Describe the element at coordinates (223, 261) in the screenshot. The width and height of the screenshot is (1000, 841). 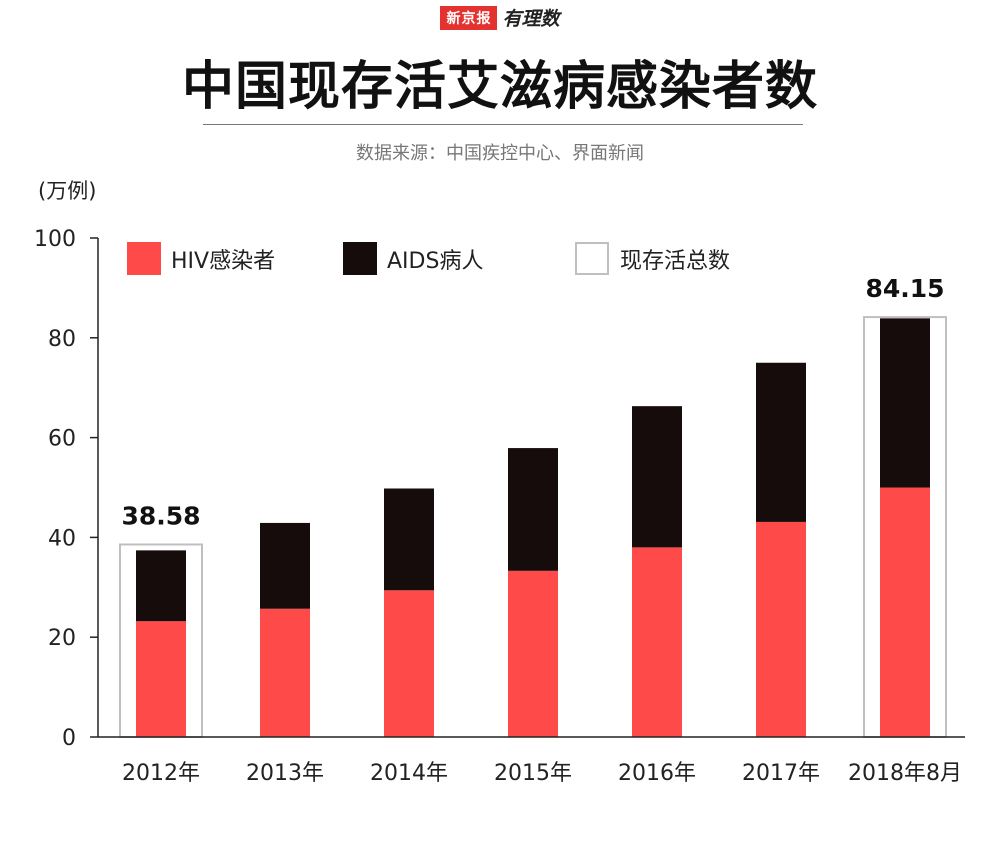
I see `legend-label-hiv: HIV感染者` at that location.